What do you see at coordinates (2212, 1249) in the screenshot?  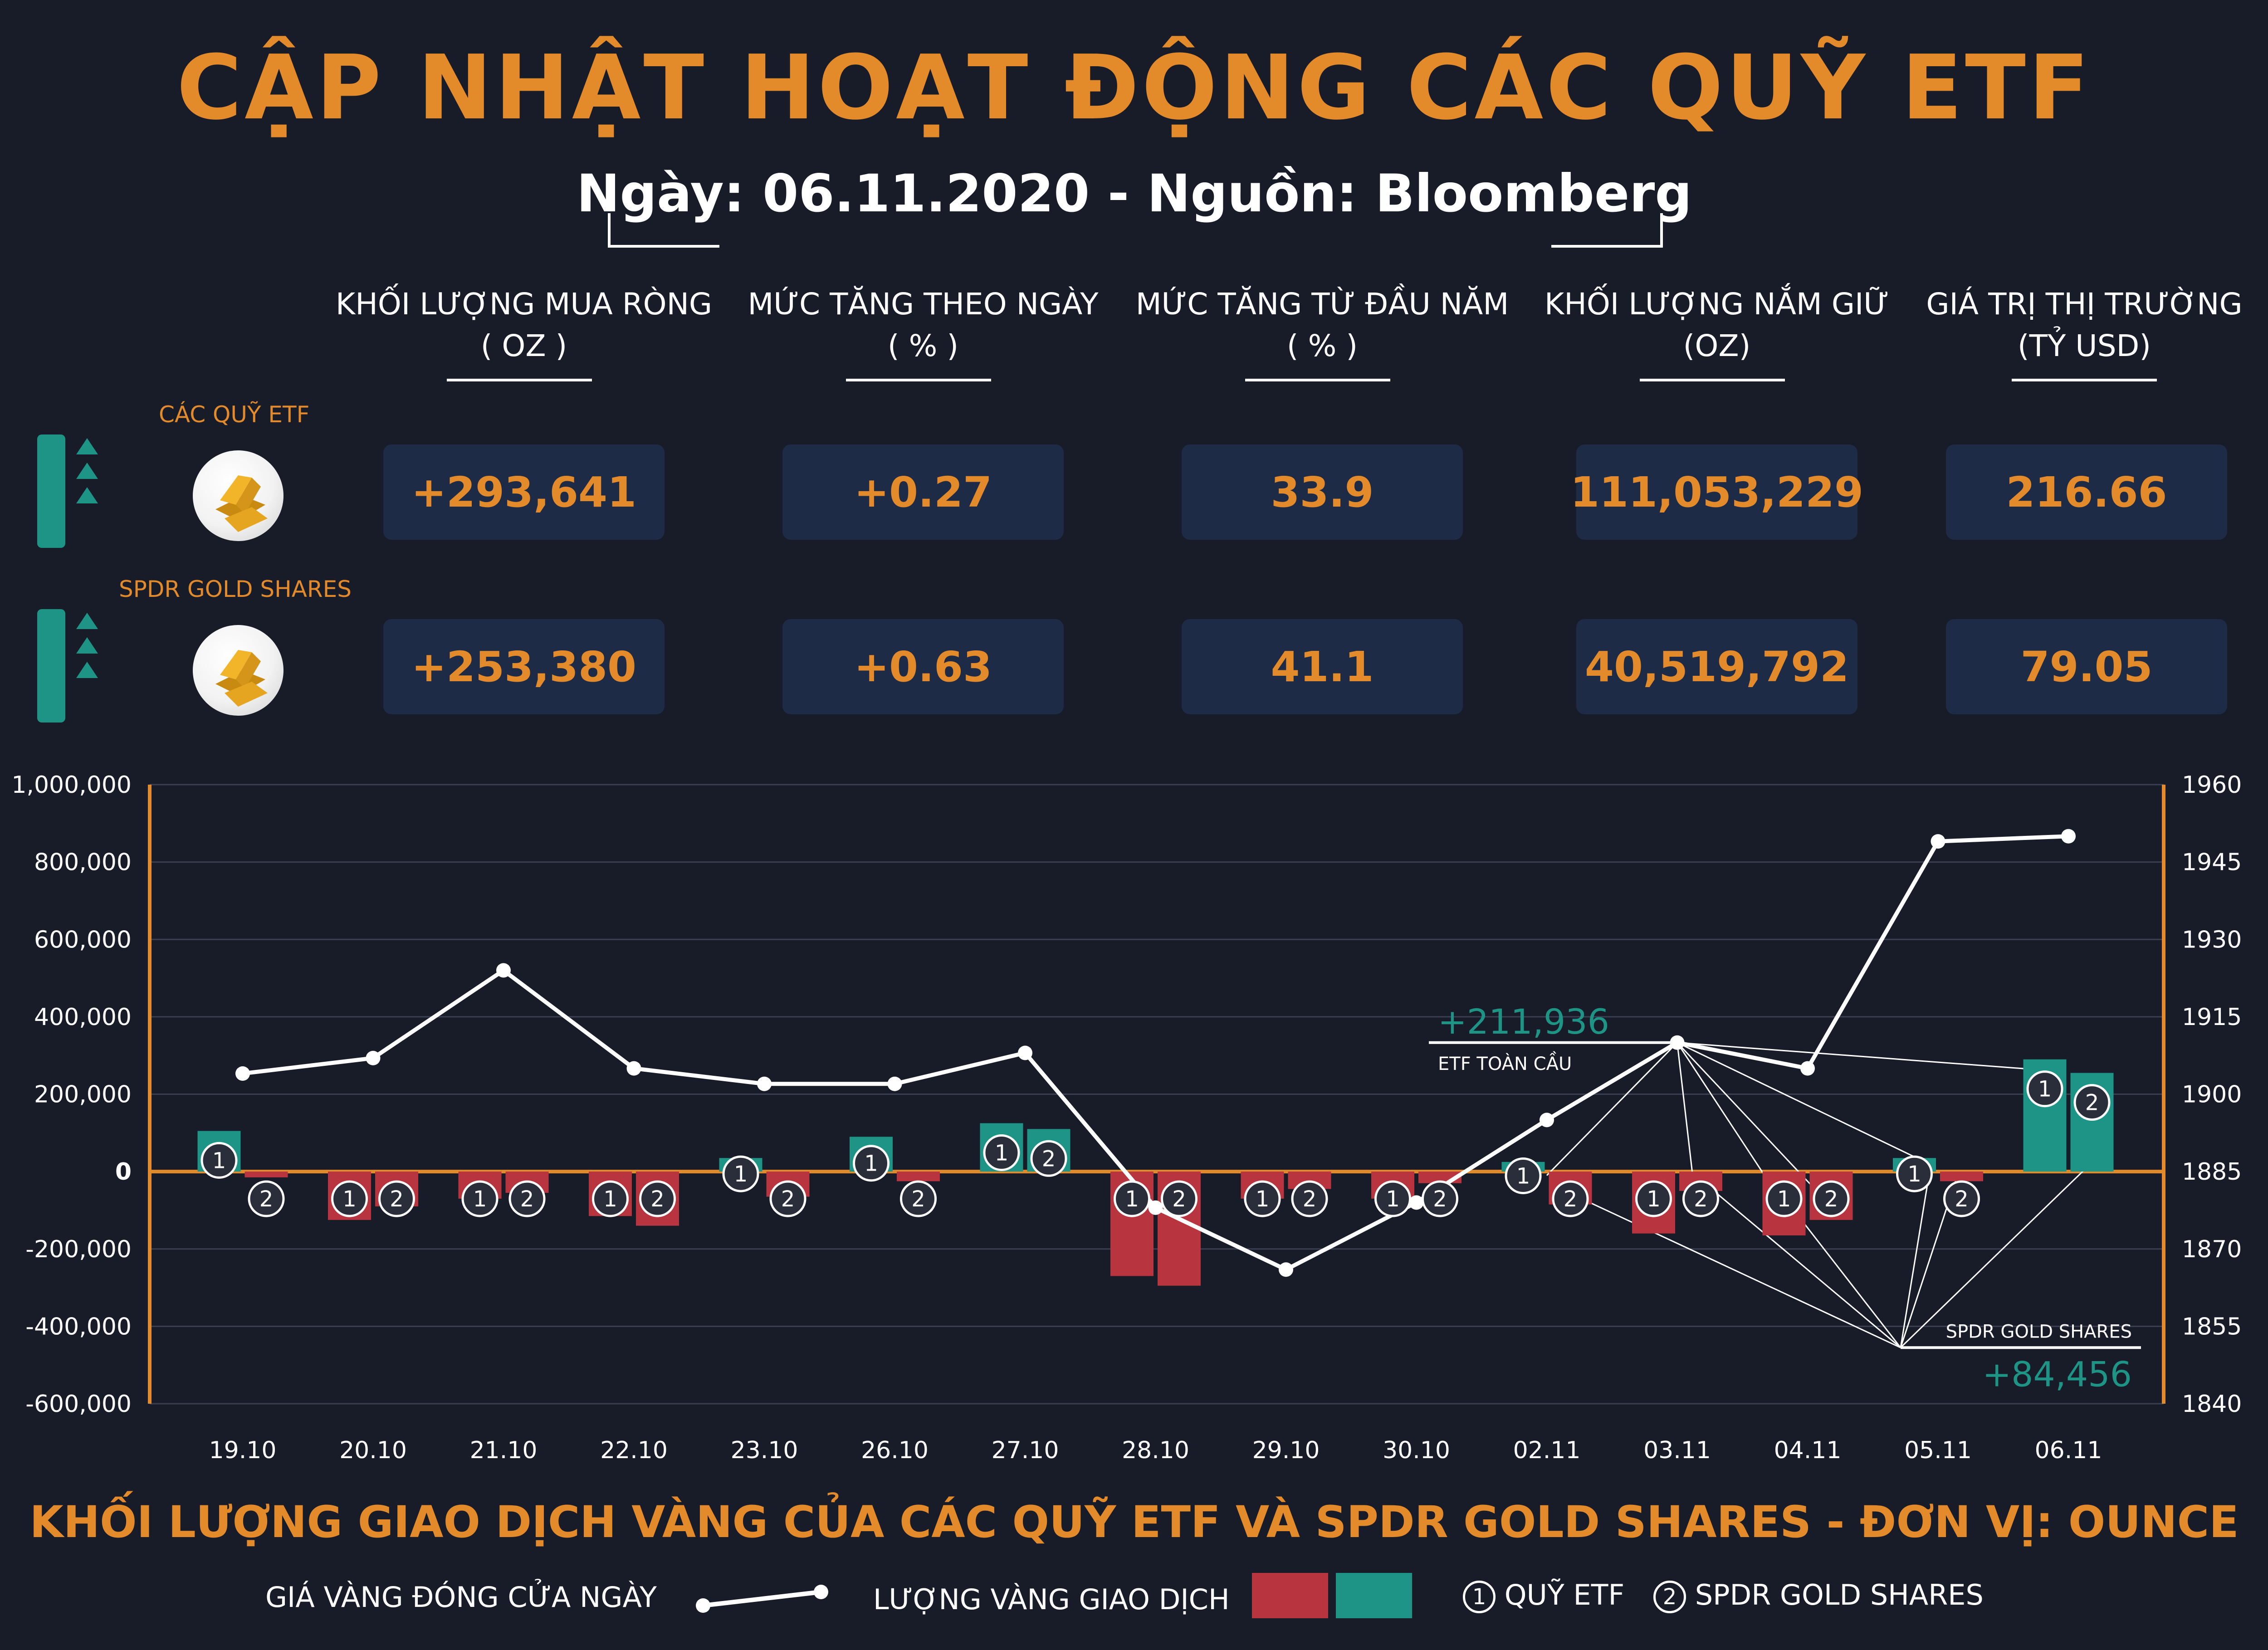 I see `right-tick-label: 1870` at bounding box center [2212, 1249].